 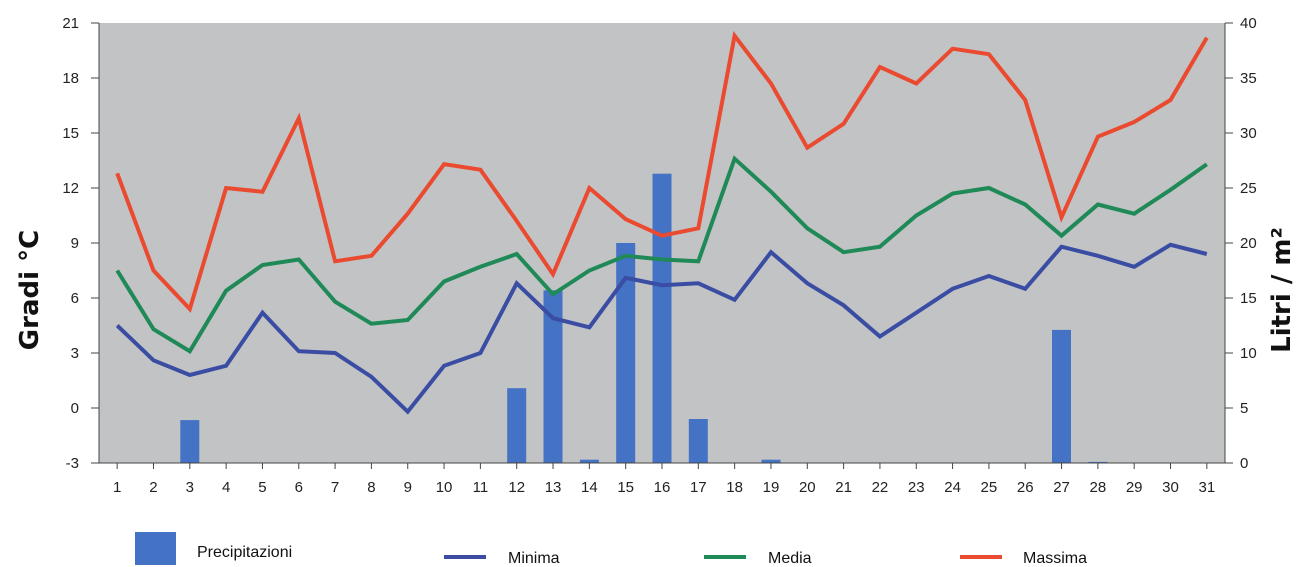 I want to click on x-tick-label: 3, so click(x=190, y=487).